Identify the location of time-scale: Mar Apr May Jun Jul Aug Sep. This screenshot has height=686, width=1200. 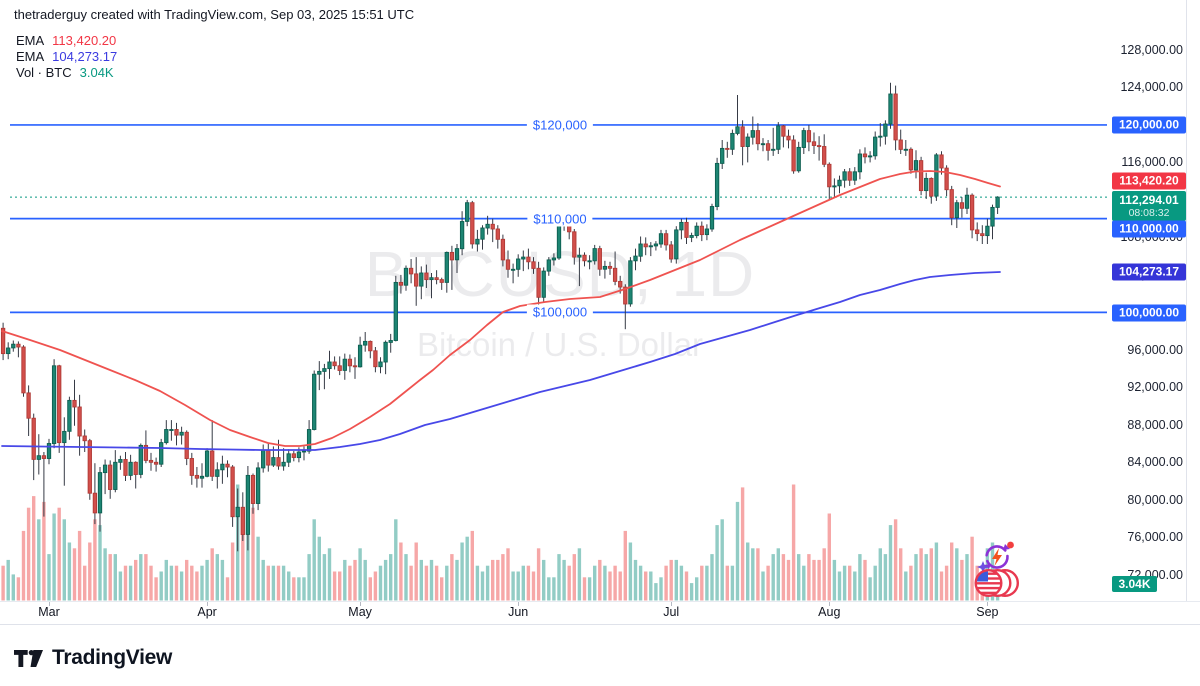
(600, 613).